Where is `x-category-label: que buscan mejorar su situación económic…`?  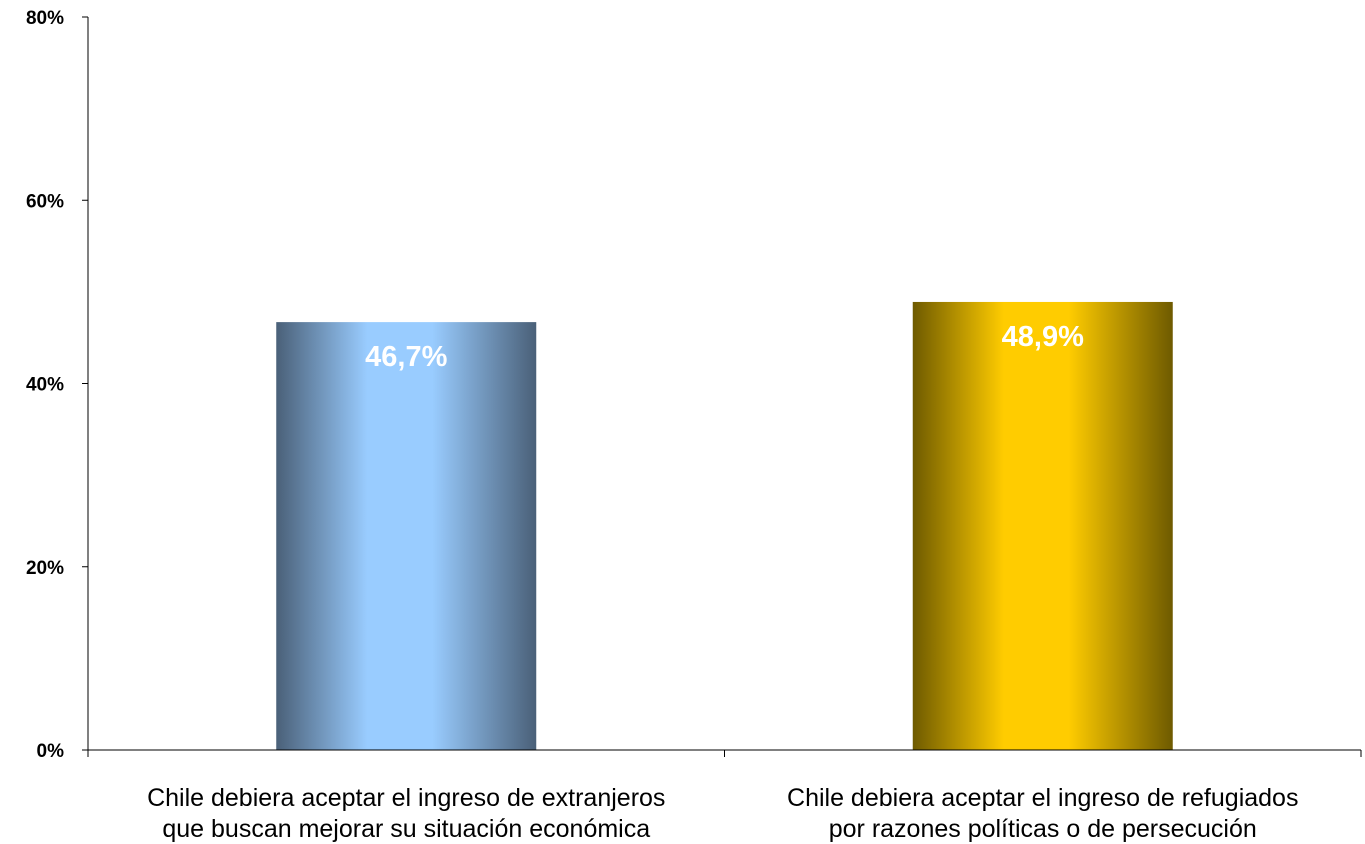 x-category-label: que buscan mejorar su situación económic… is located at coordinates (406, 829).